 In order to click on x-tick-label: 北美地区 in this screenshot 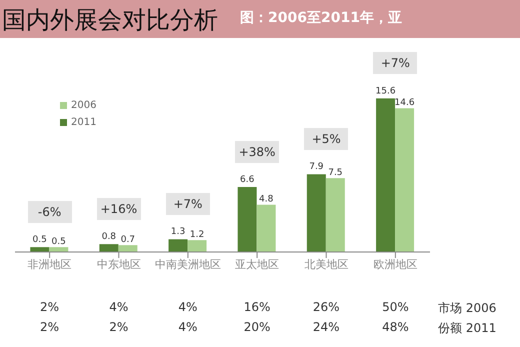, I will do `click(326, 264)`.